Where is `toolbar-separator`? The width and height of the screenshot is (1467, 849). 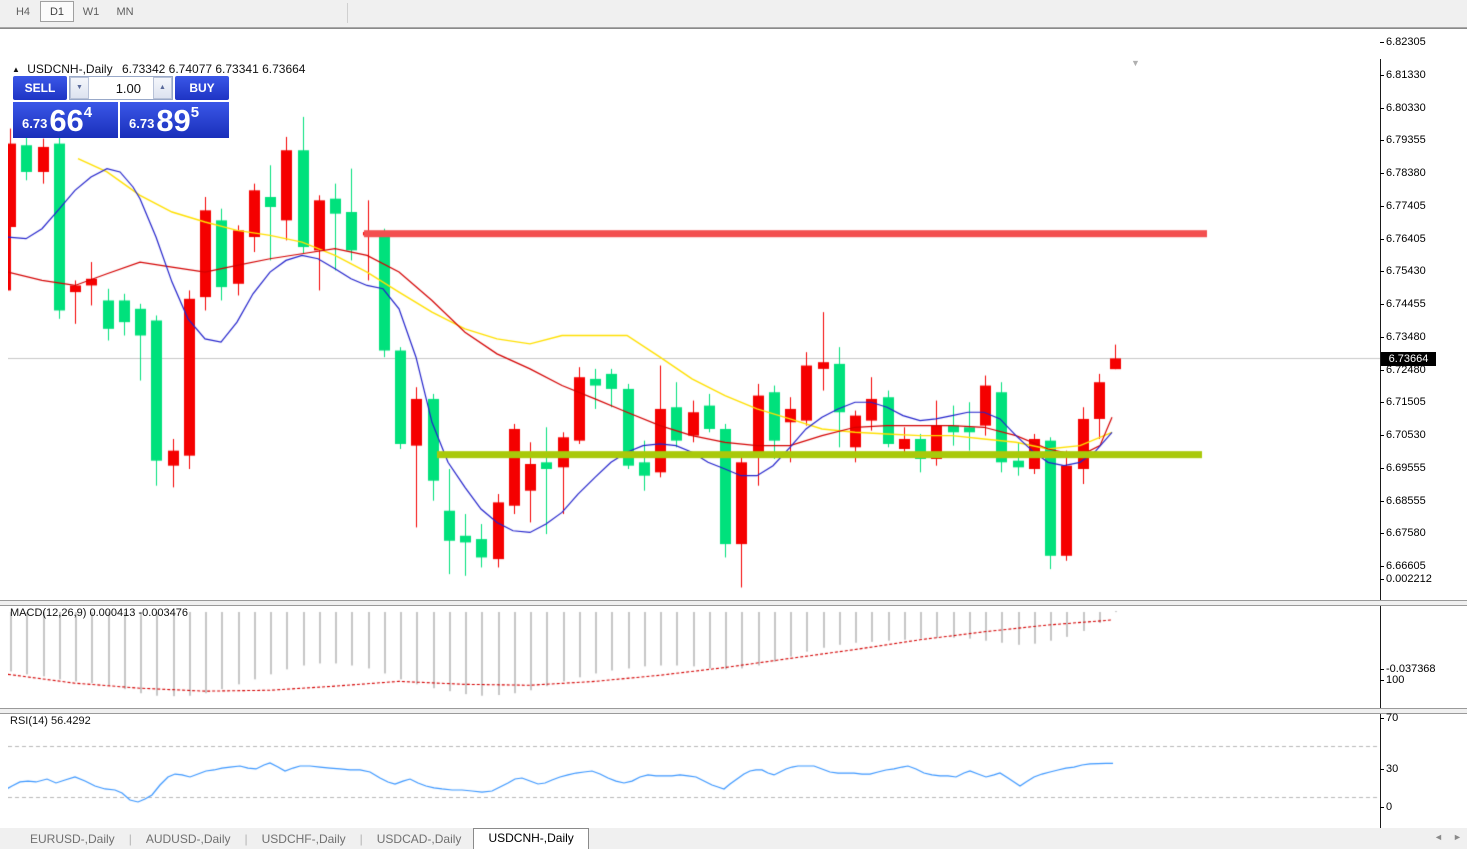 toolbar-separator is located at coordinates (347, 13).